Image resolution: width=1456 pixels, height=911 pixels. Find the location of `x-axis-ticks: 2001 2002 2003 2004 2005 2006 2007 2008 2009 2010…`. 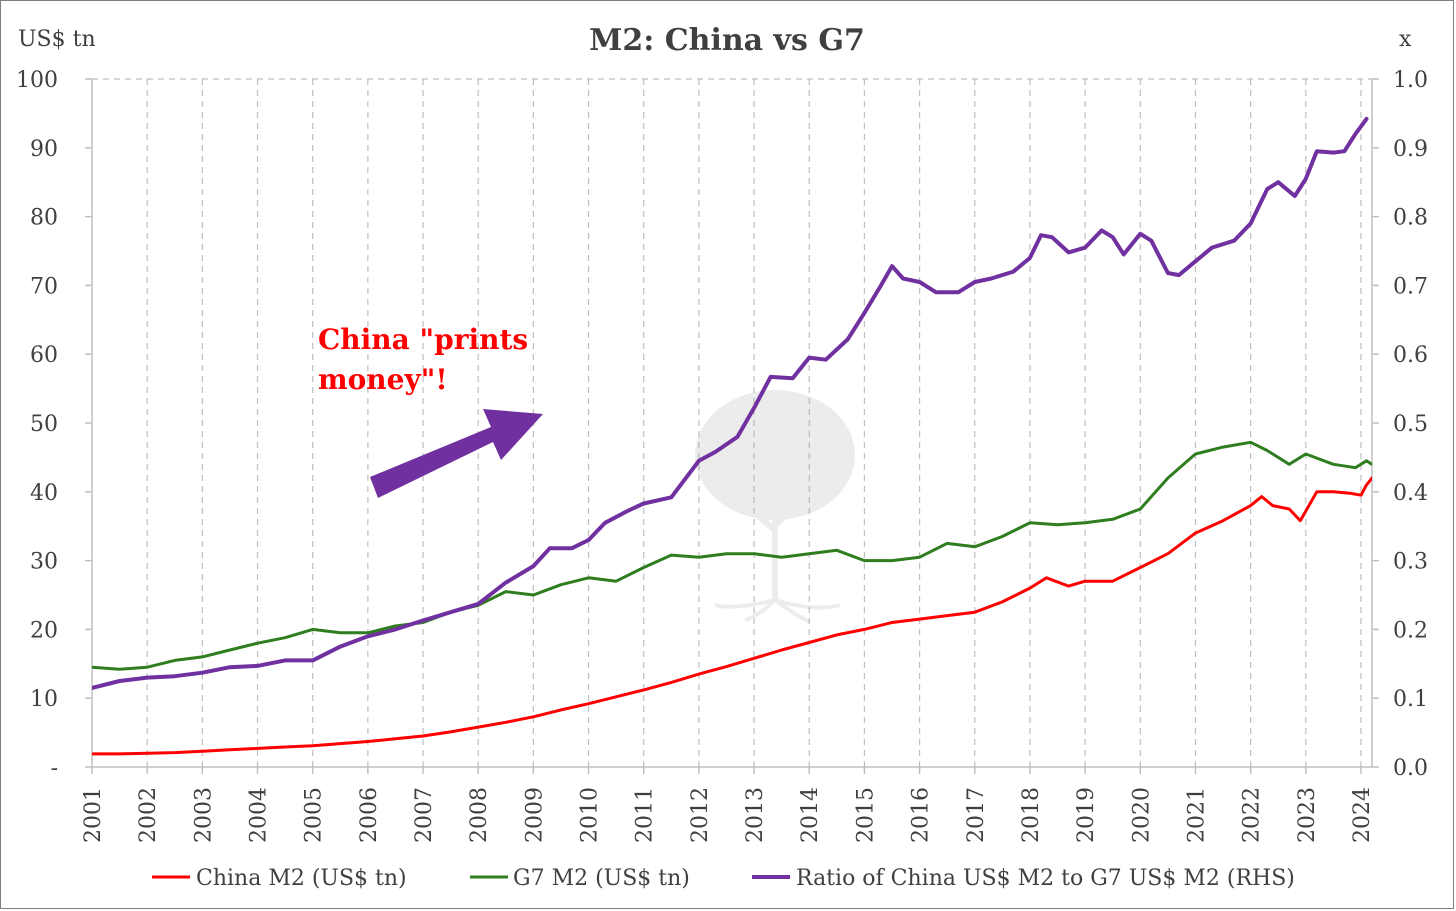

x-axis-ticks: 2001 2002 2003 2004 2005 2006 2007 2008 2009 2010… is located at coordinates (728, 805).